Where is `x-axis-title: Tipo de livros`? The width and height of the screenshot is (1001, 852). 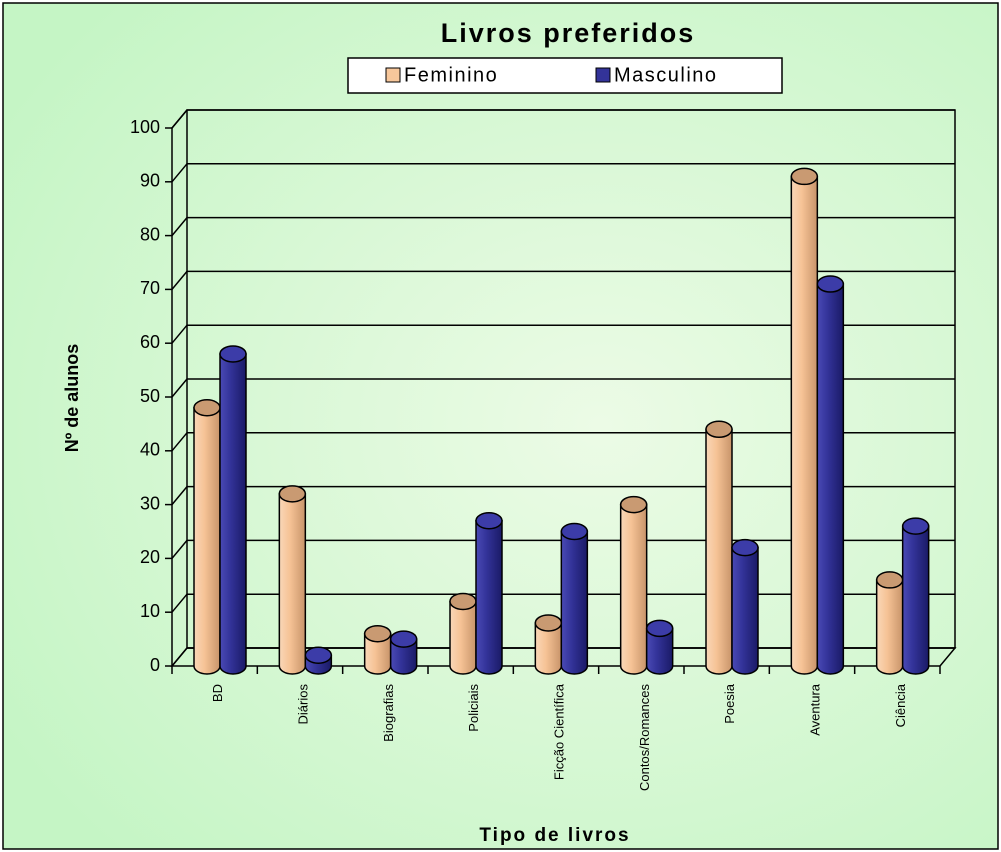 x-axis-title: Tipo de livros is located at coordinates (554, 835).